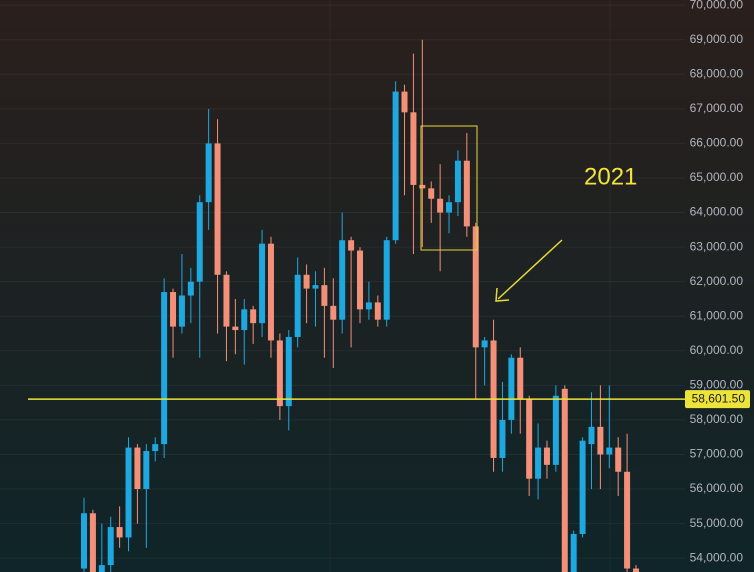 The image size is (754, 572). What do you see at coordinates (717, 281) in the screenshot?
I see `y-tick-label: 62,000.00` at bounding box center [717, 281].